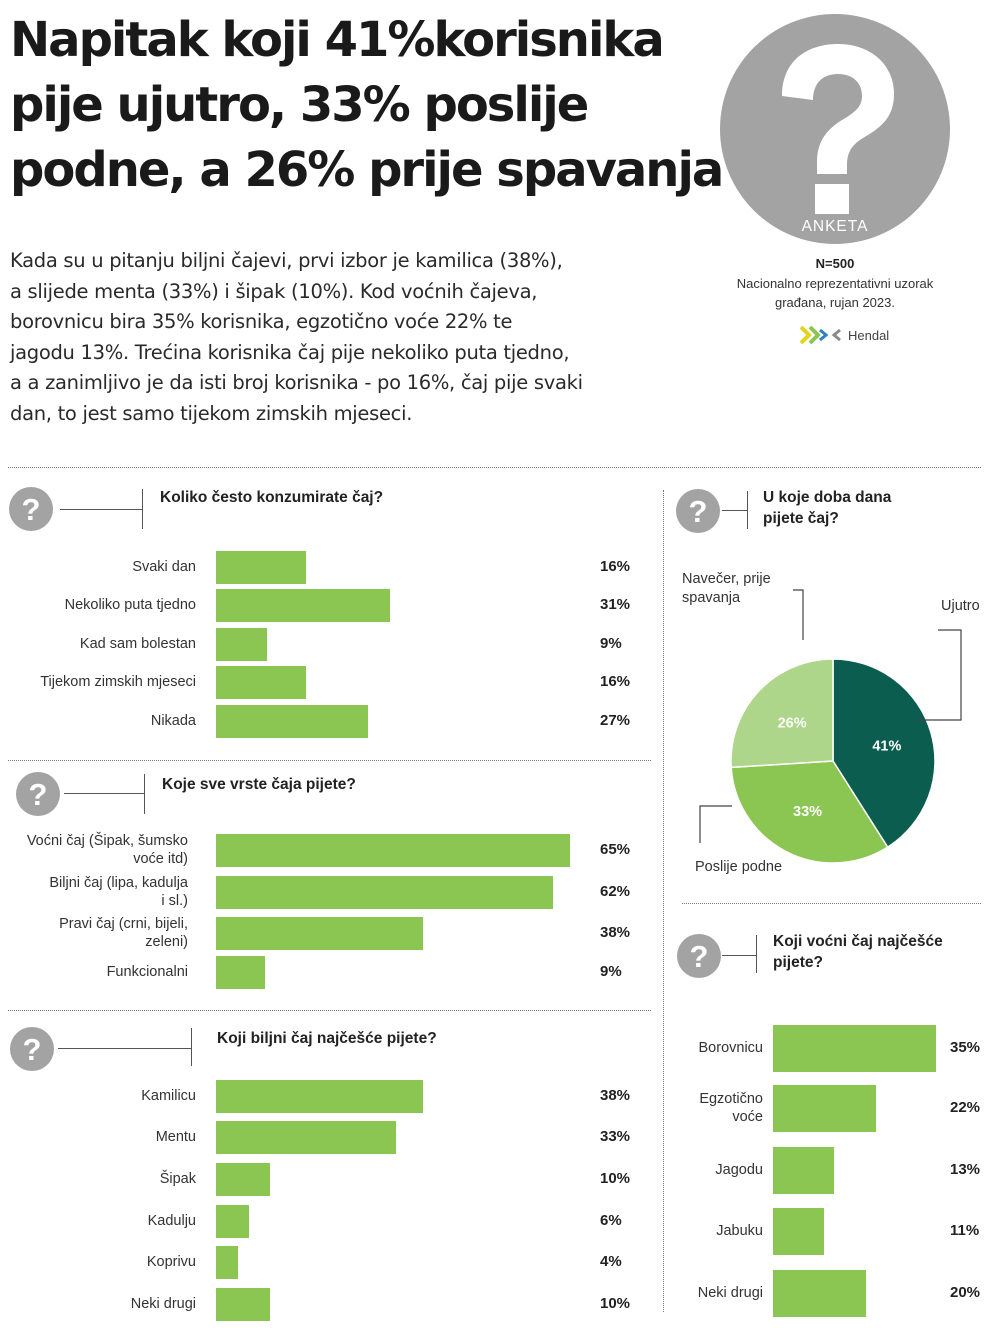 Image resolution: width=996 pixels, height=1328 pixels. I want to click on bar-category-label: Borovnicu, so click(731, 1048).